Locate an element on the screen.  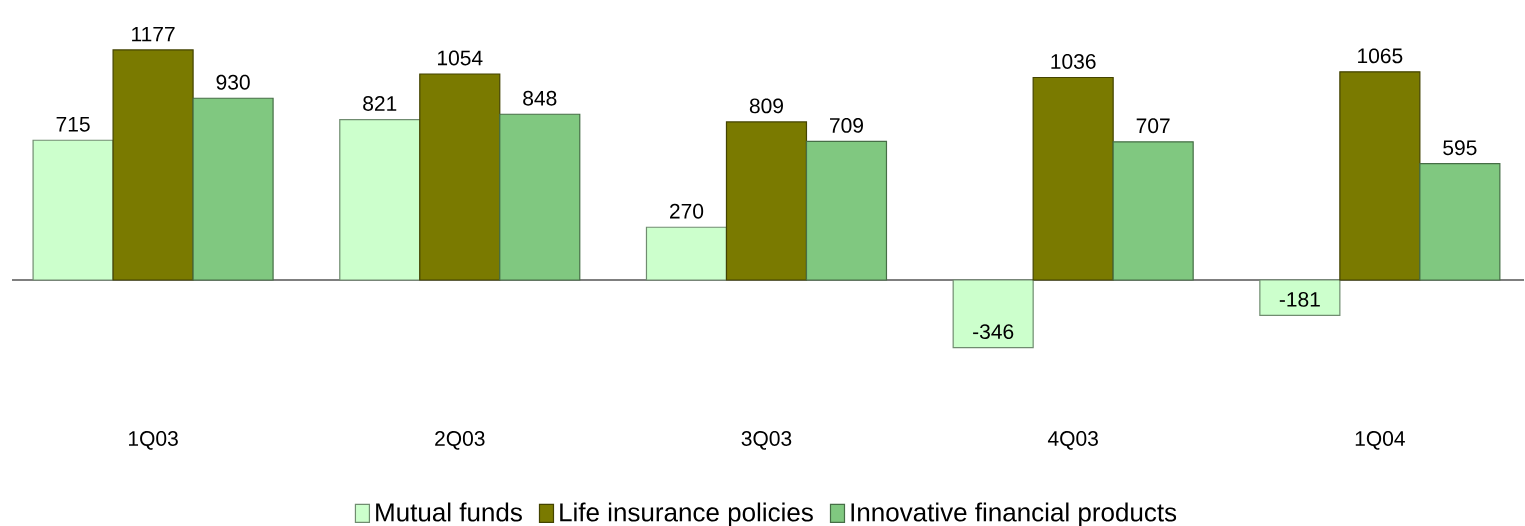
data-label: 1065 is located at coordinates (1380, 56).